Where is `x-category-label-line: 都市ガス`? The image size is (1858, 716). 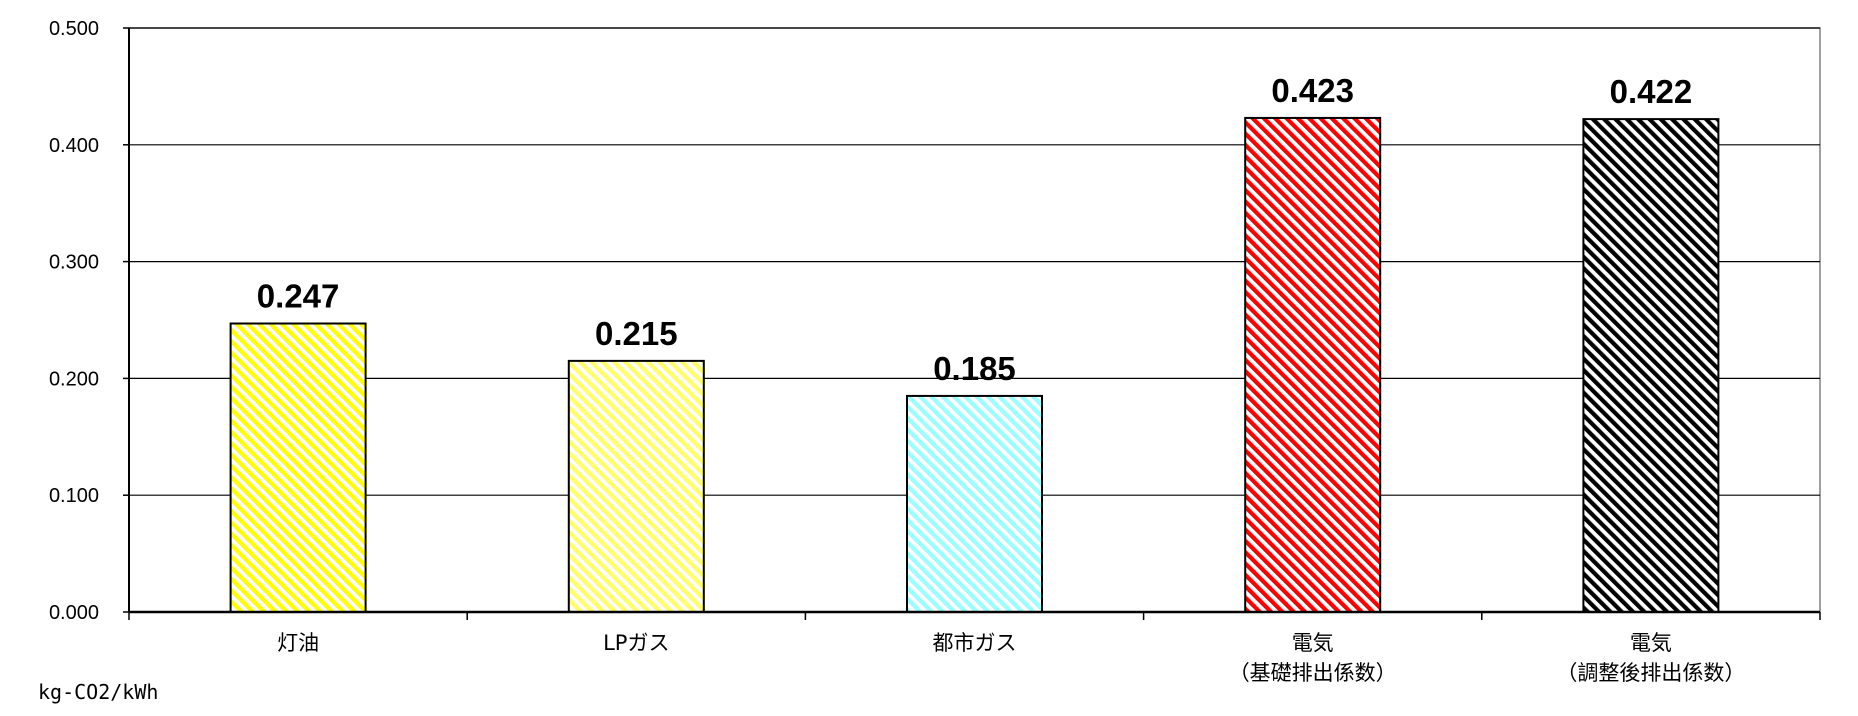
x-category-label-line: 都市ガス is located at coordinates (975, 643).